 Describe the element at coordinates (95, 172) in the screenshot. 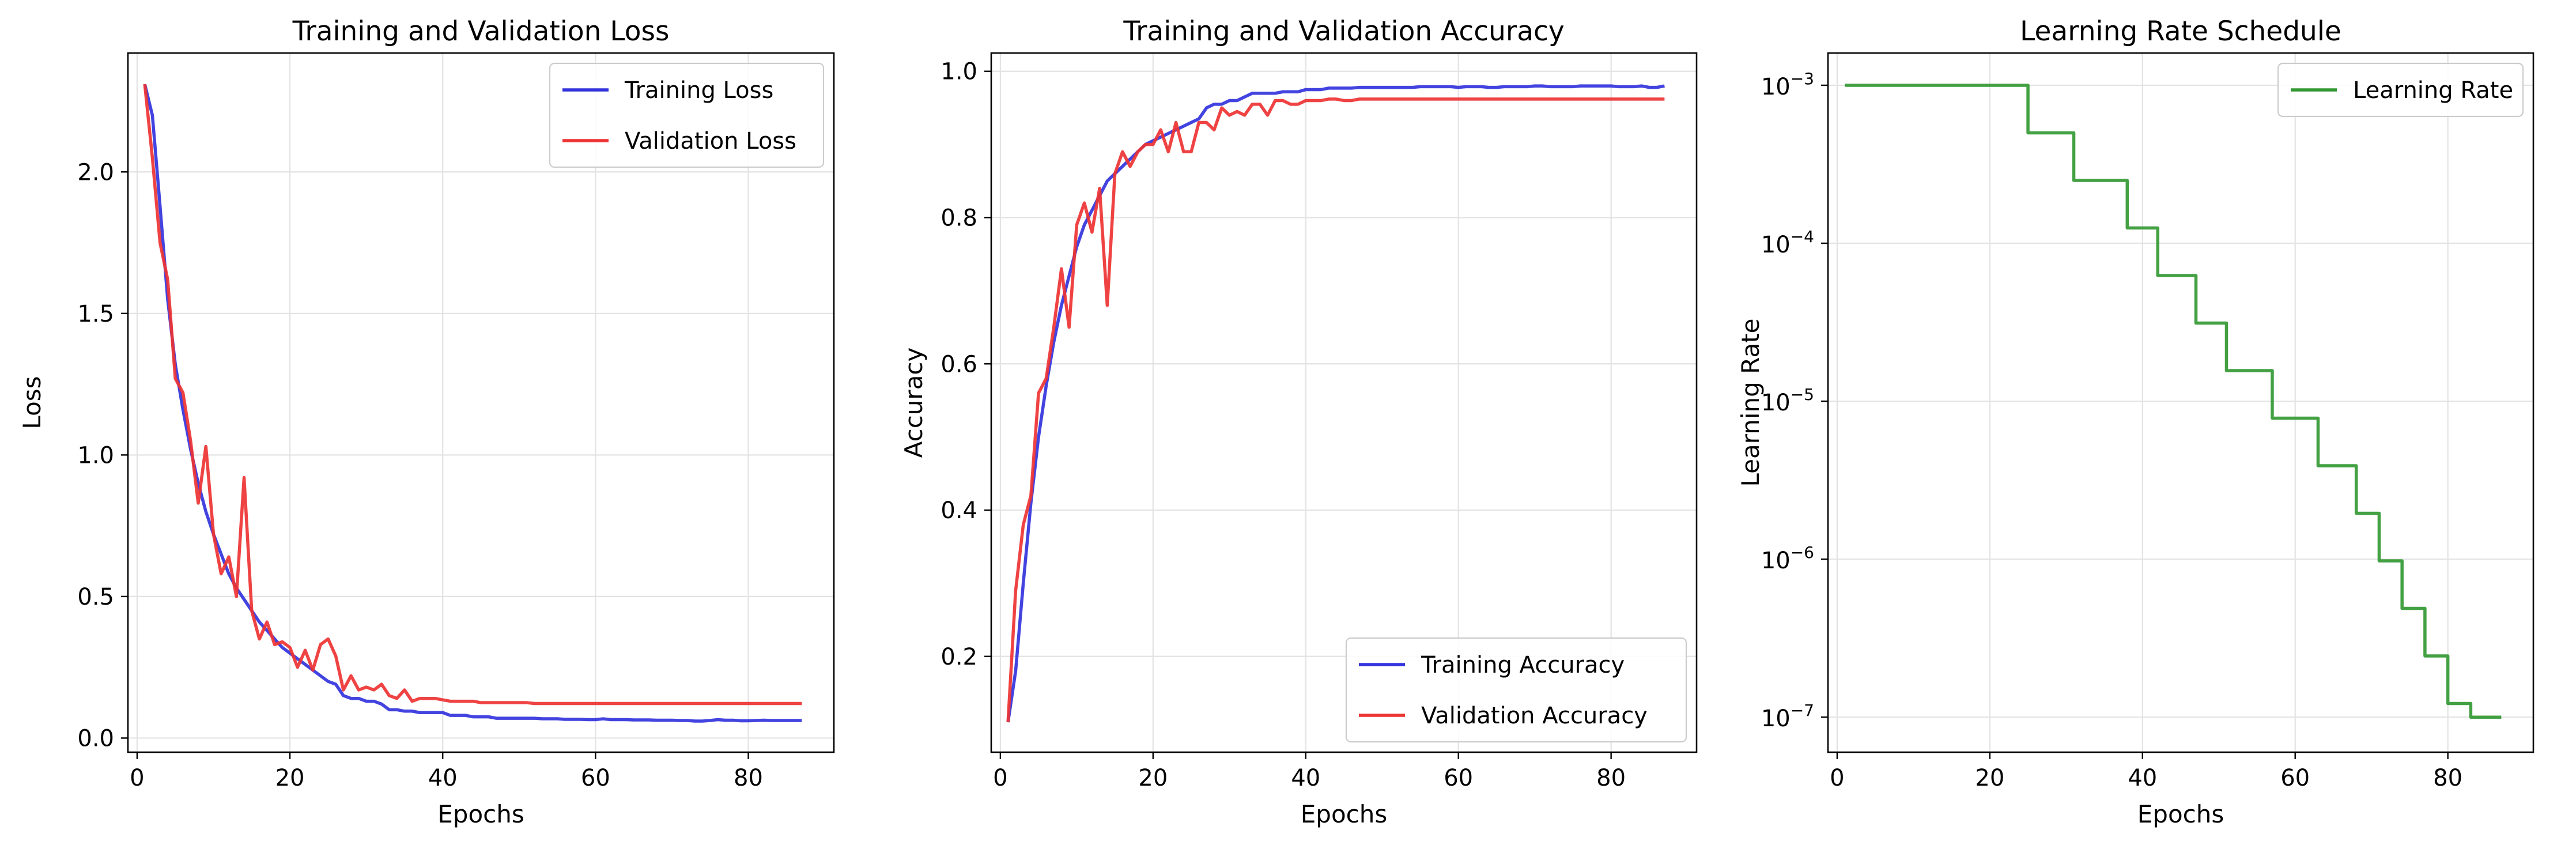

I see `y-tick-label: 2.0` at that location.